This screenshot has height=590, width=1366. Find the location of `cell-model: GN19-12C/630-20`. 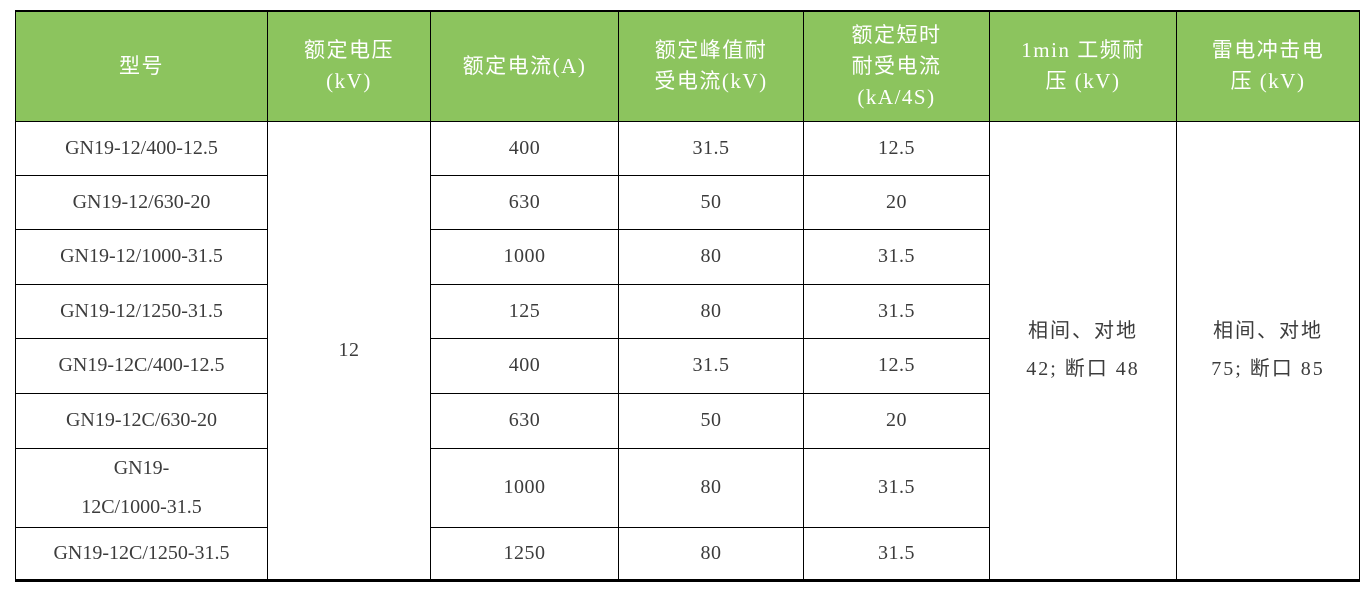

cell-model: GN19-12C/630-20 is located at coordinates (141, 420).